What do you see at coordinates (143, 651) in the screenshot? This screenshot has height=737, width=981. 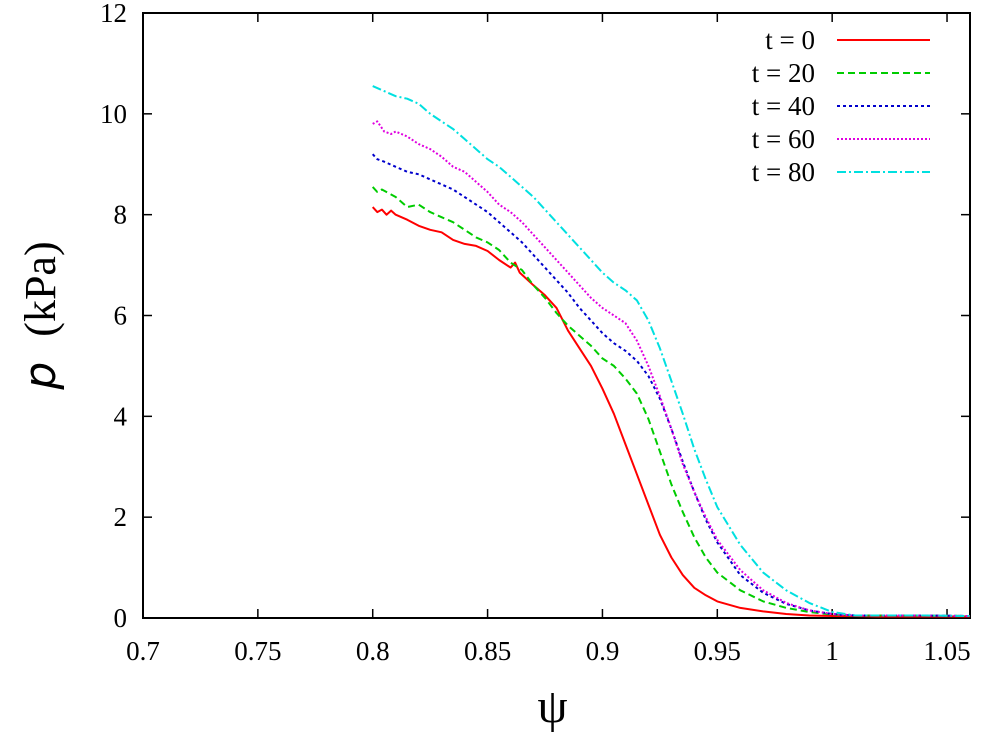 I see `x-tick-label: 0.7` at bounding box center [143, 651].